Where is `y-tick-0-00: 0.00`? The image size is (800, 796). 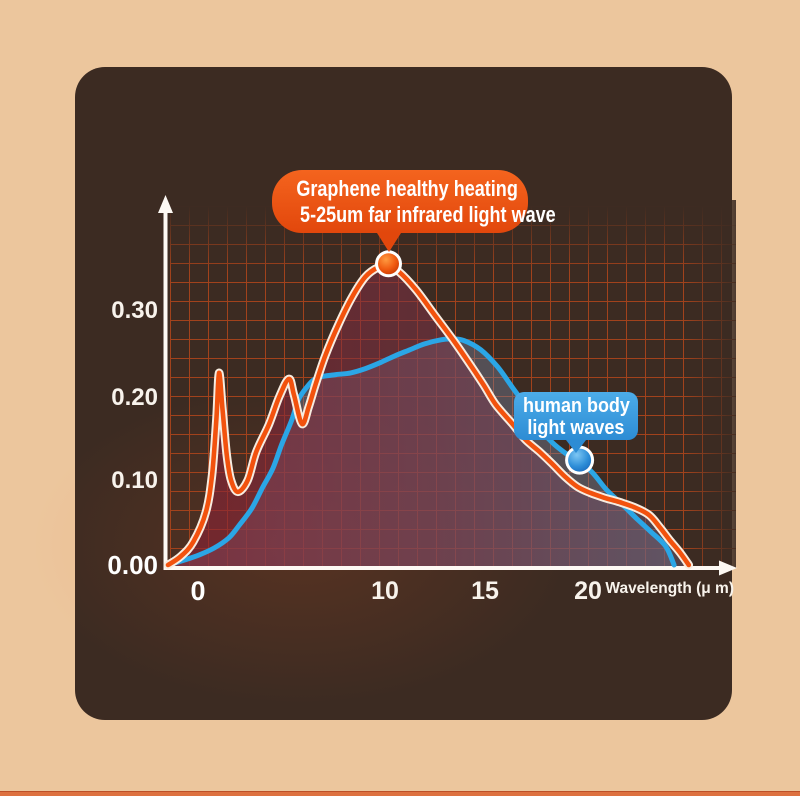
y-tick-0-00: 0.00 is located at coordinates (132, 565).